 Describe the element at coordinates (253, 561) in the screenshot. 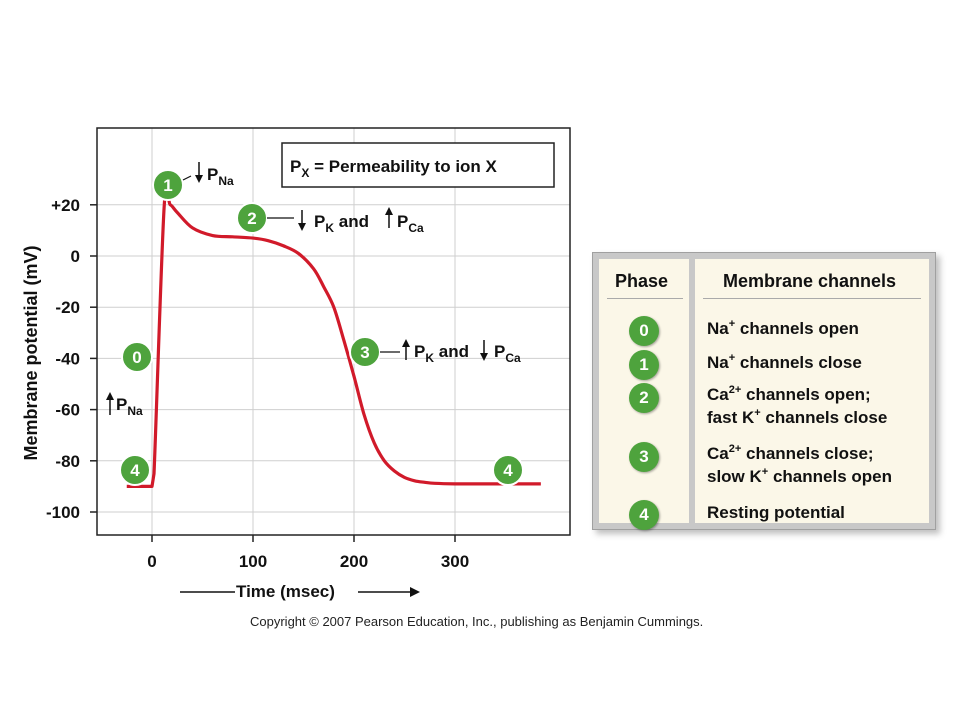

I see `x-tick-label: 100` at that location.